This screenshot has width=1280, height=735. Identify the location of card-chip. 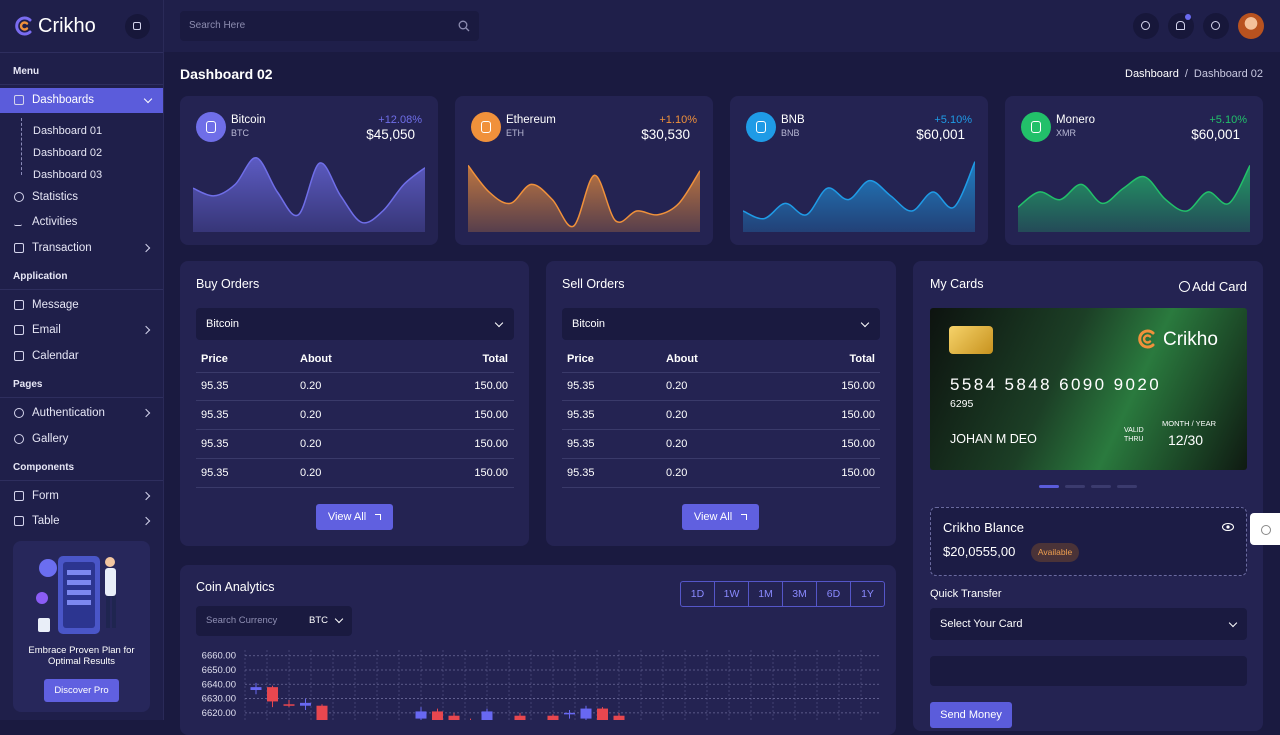
(971, 340).